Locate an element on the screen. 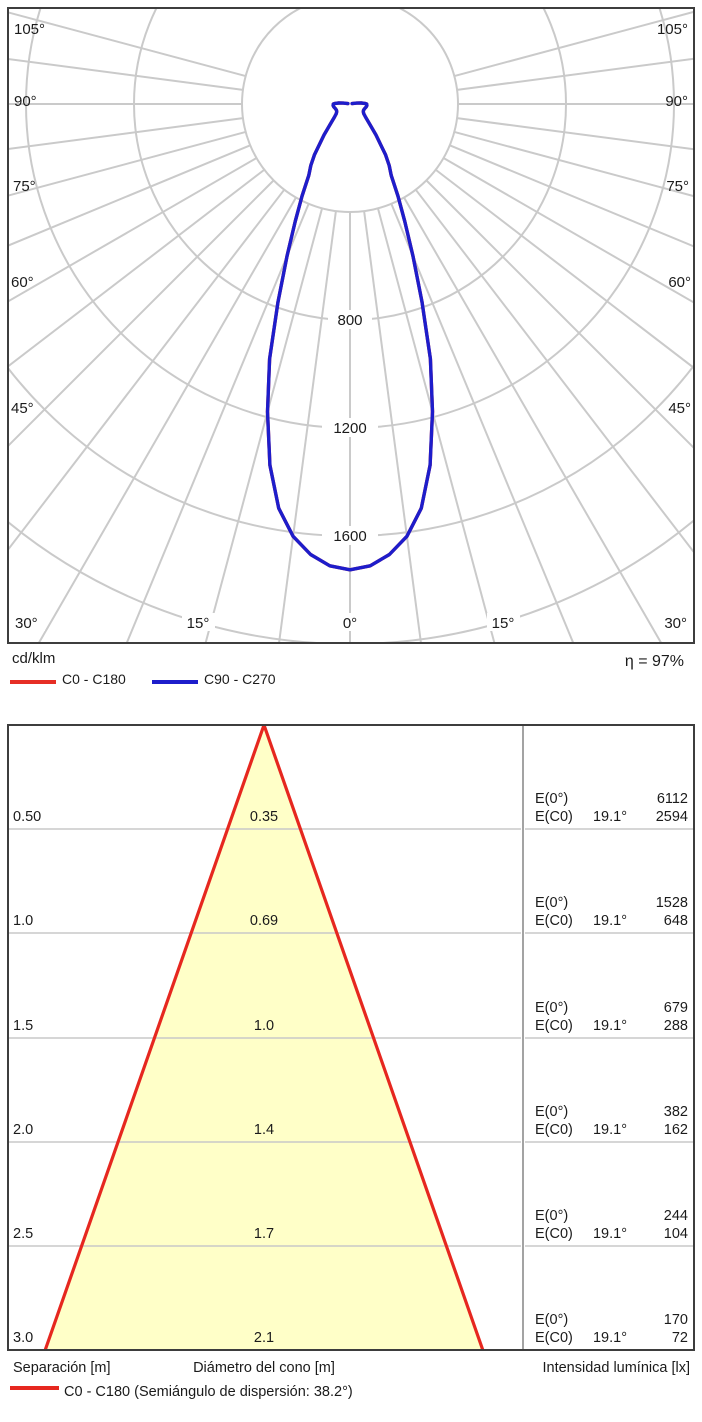  c90-c270-curve is located at coordinates (350, 336).